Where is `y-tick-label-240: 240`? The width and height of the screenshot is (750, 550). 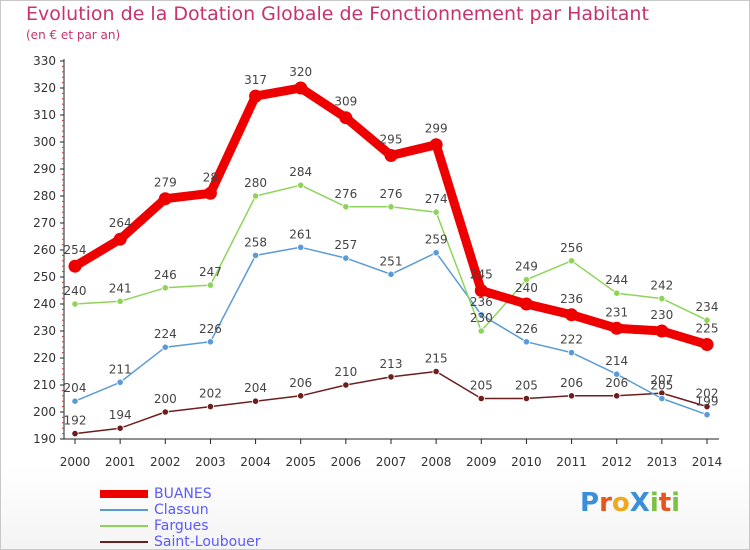
y-tick-label-240: 240 is located at coordinates (44, 304).